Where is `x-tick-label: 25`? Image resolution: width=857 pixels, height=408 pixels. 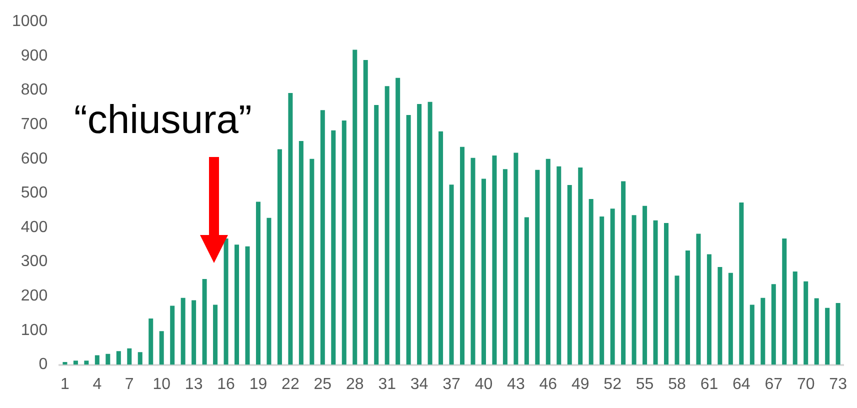
x-tick-label: 25 is located at coordinates (323, 384).